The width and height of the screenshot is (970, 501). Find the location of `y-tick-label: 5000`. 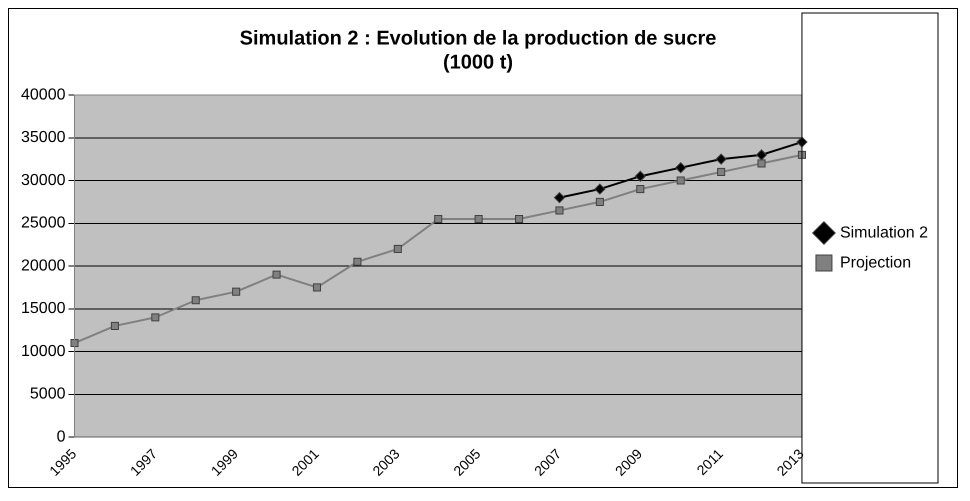

y-tick-label: 5000 is located at coordinates (48, 394).